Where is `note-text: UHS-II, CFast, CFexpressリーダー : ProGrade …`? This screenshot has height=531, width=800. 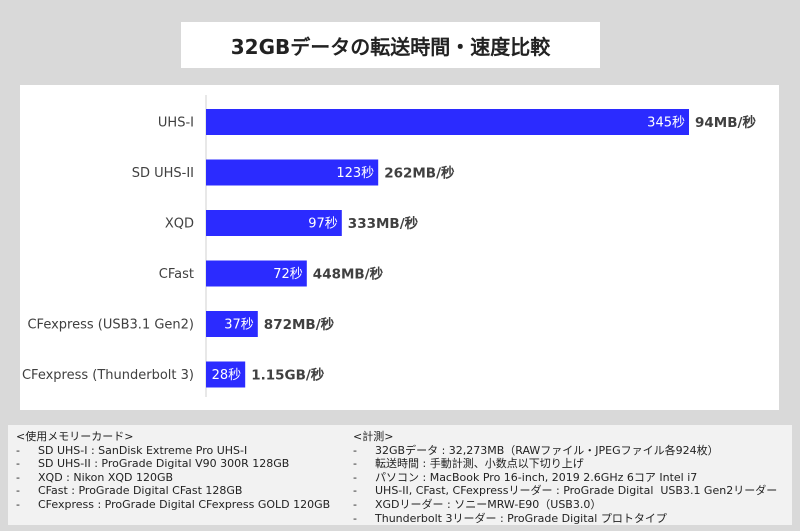 note-text: UHS-II, CFast, CFexpressリーダー : ProGrade … is located at coordinates (576, 491).